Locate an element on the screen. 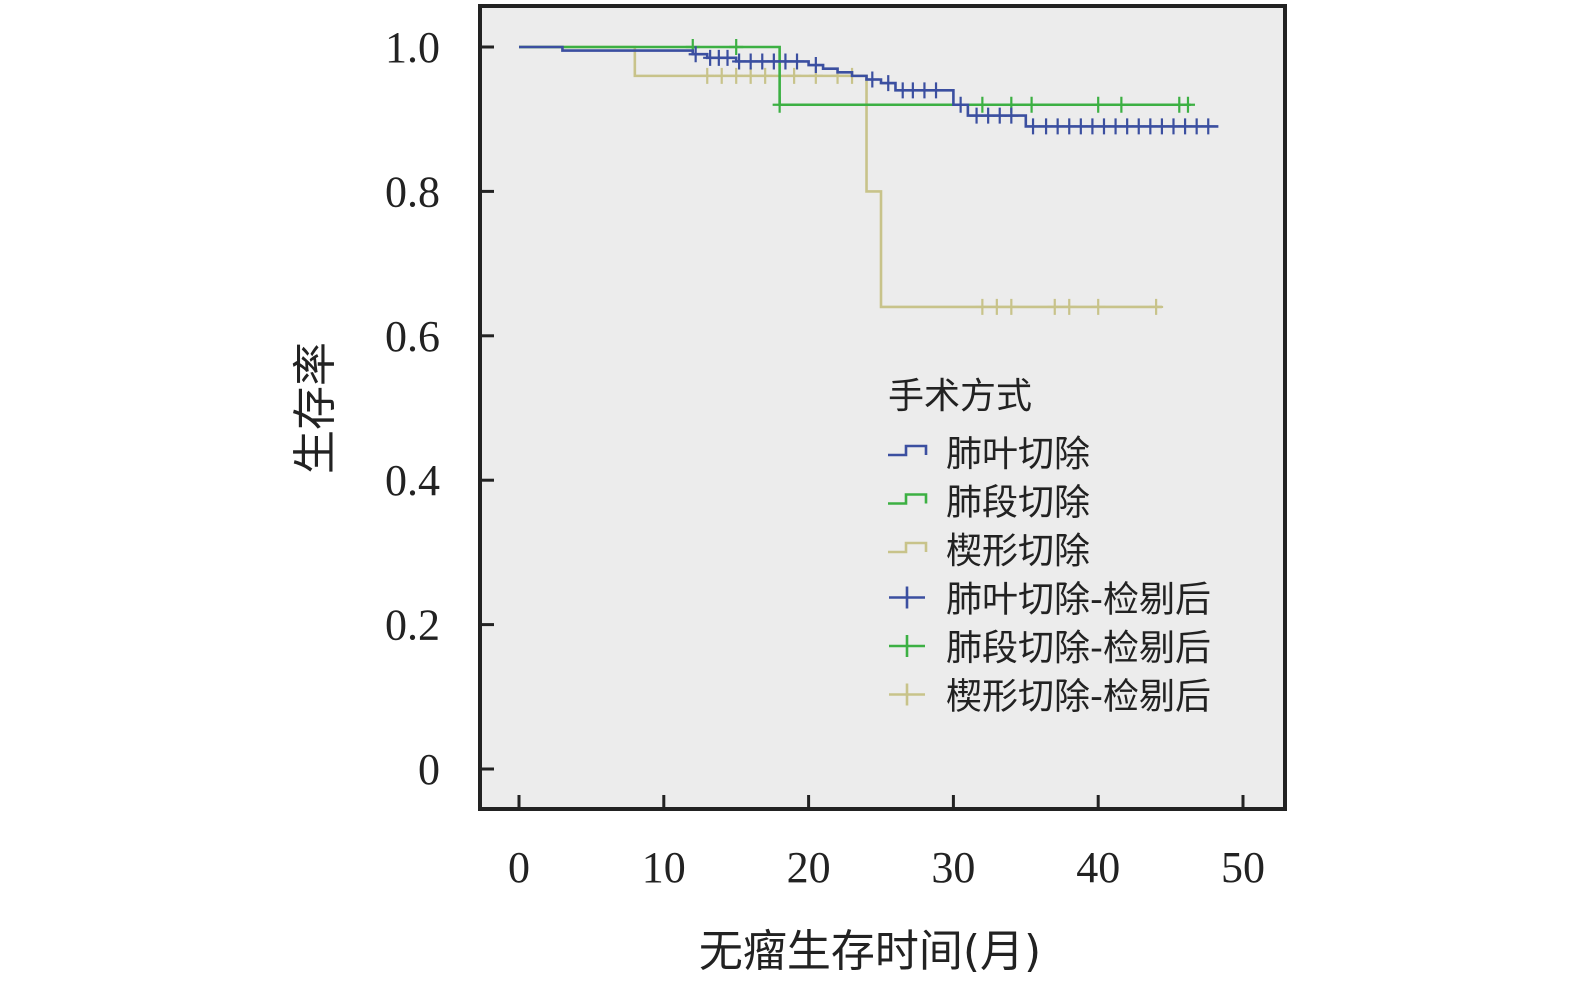  x-tick-label-1: 10 is located at coordinates (664, 867).